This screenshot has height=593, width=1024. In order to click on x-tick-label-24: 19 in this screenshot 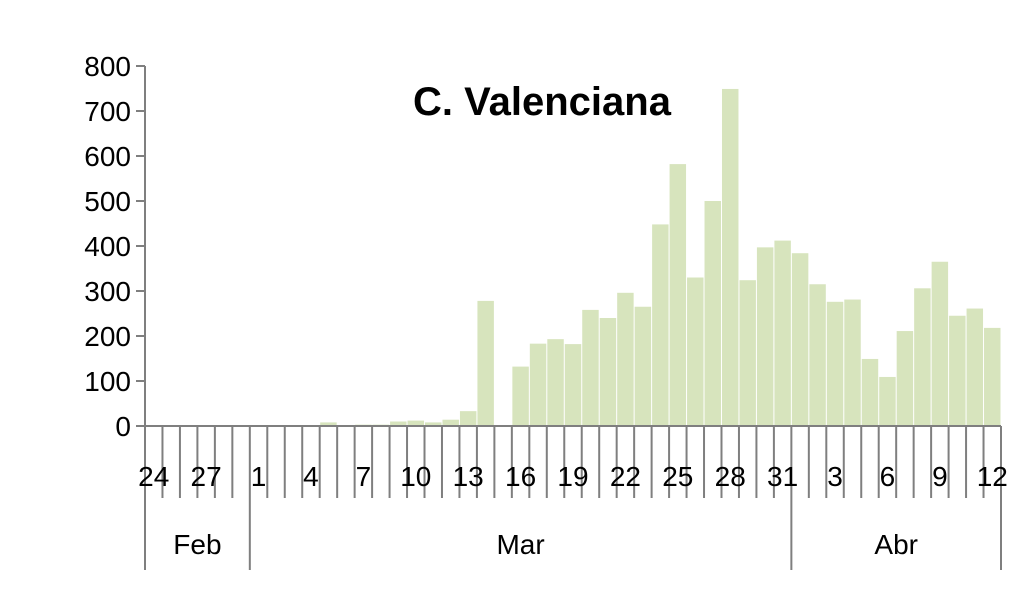, I will do `click(572, 476)`.